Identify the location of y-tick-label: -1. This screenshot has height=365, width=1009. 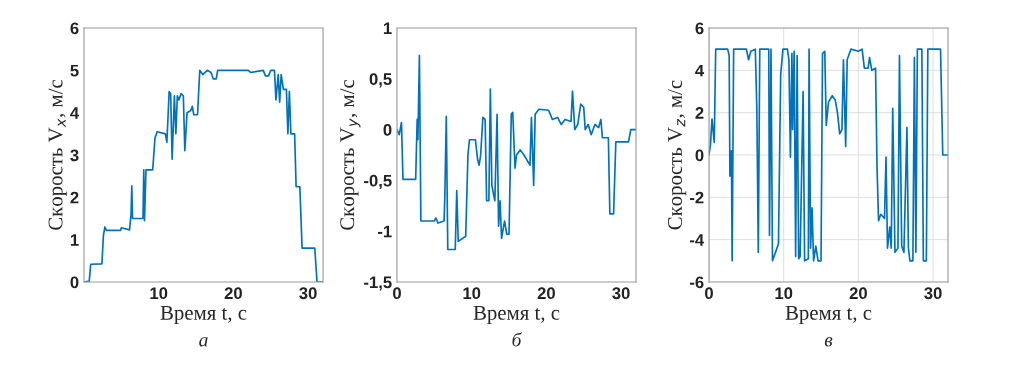
(384, 231).